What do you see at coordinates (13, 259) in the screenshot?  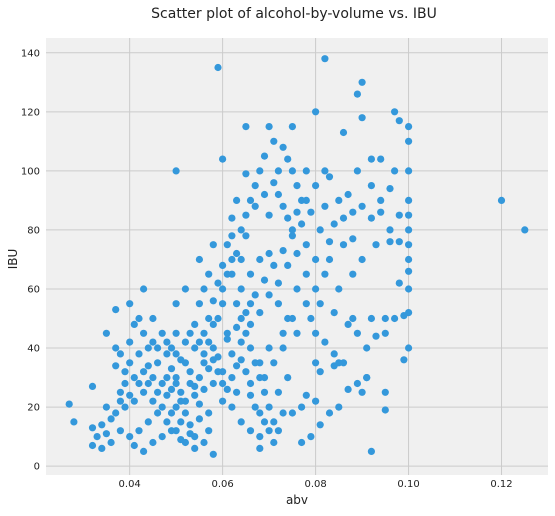 I see `y-axis-label: IBU` at bounding box center [13, 259].